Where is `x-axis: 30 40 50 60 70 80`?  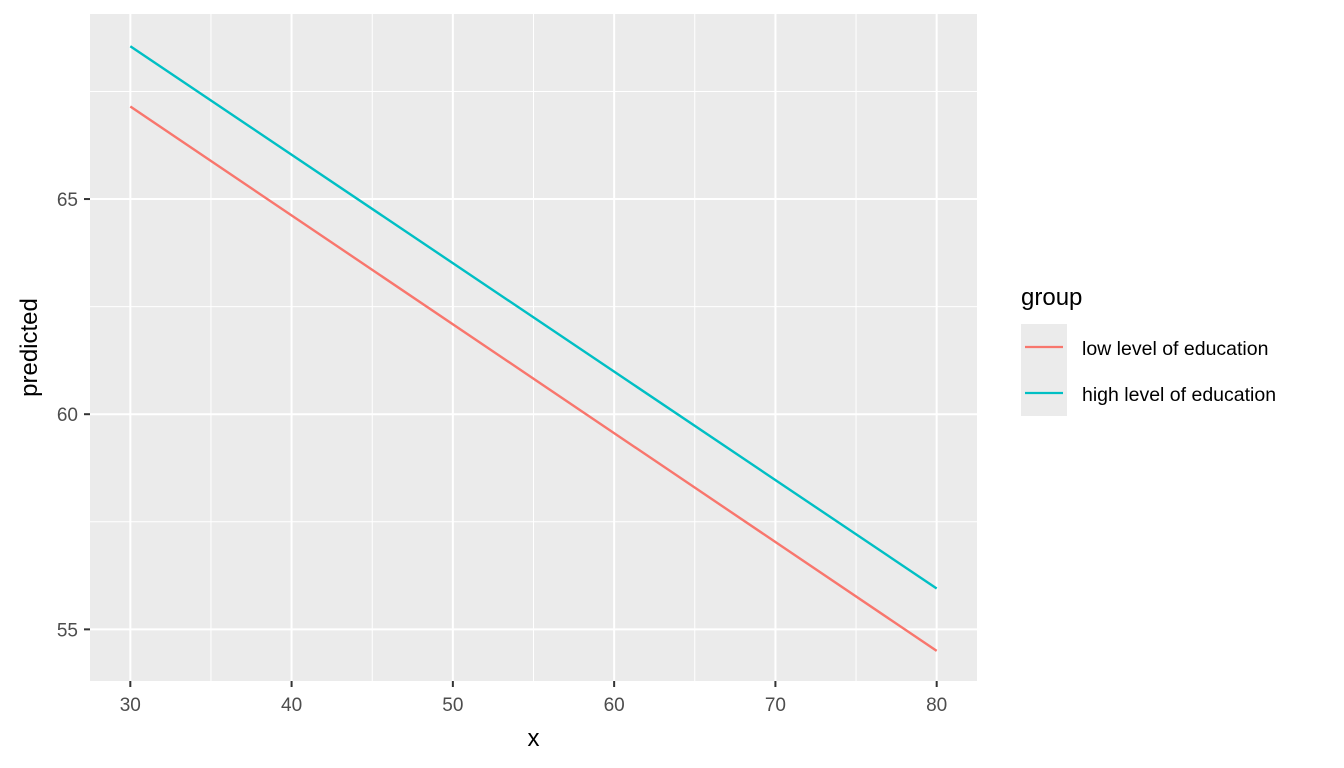 x-axis: 30 40 50 60 70 80 is located at coordinates (533, 698).